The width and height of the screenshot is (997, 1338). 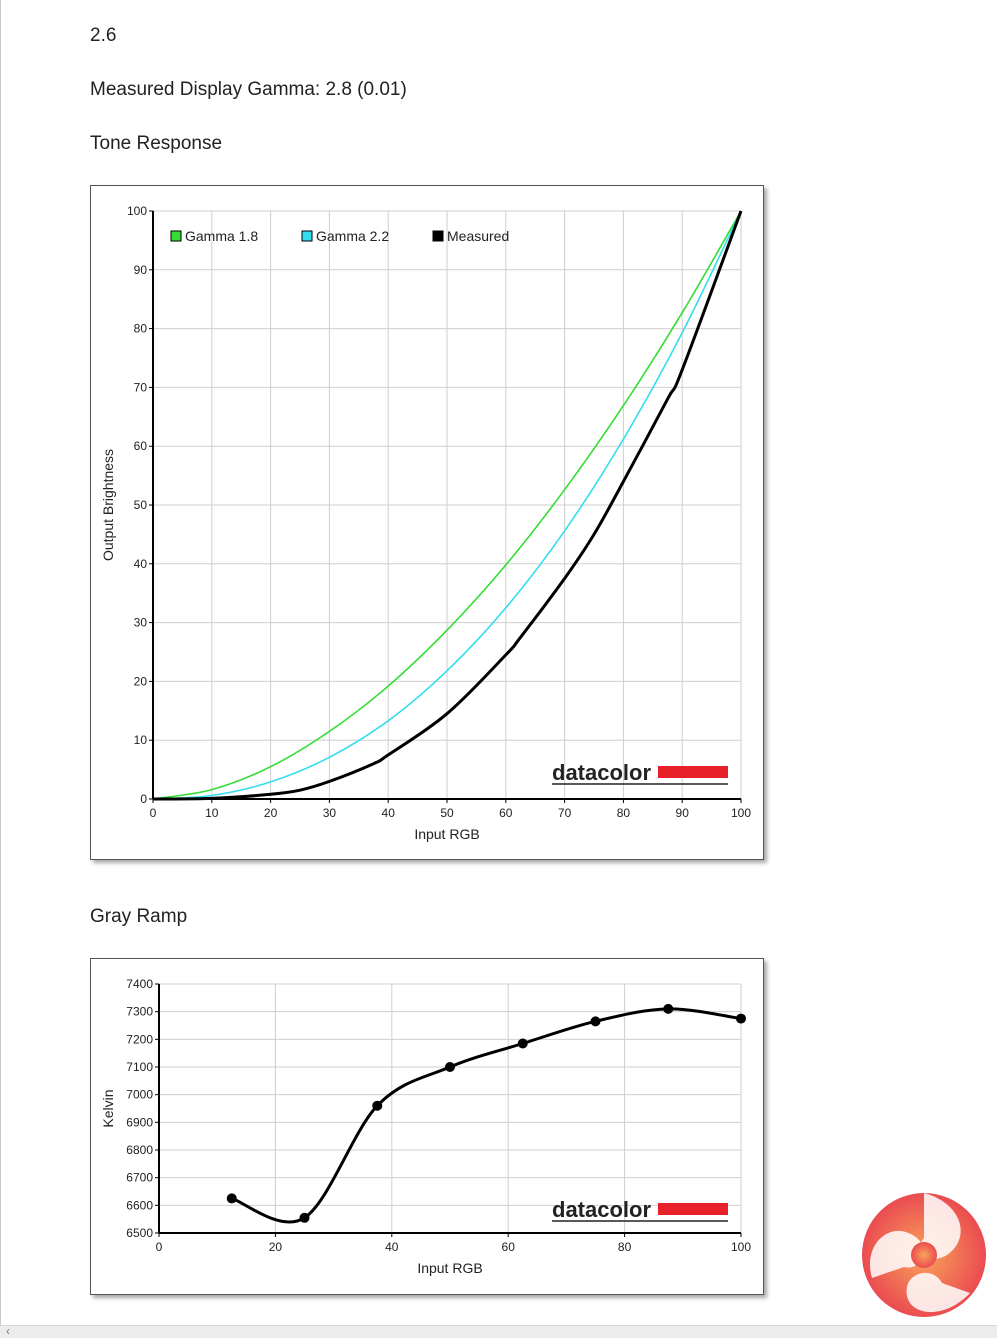 I want to click on x-tick-label: 70, so click(x=565, y=813).